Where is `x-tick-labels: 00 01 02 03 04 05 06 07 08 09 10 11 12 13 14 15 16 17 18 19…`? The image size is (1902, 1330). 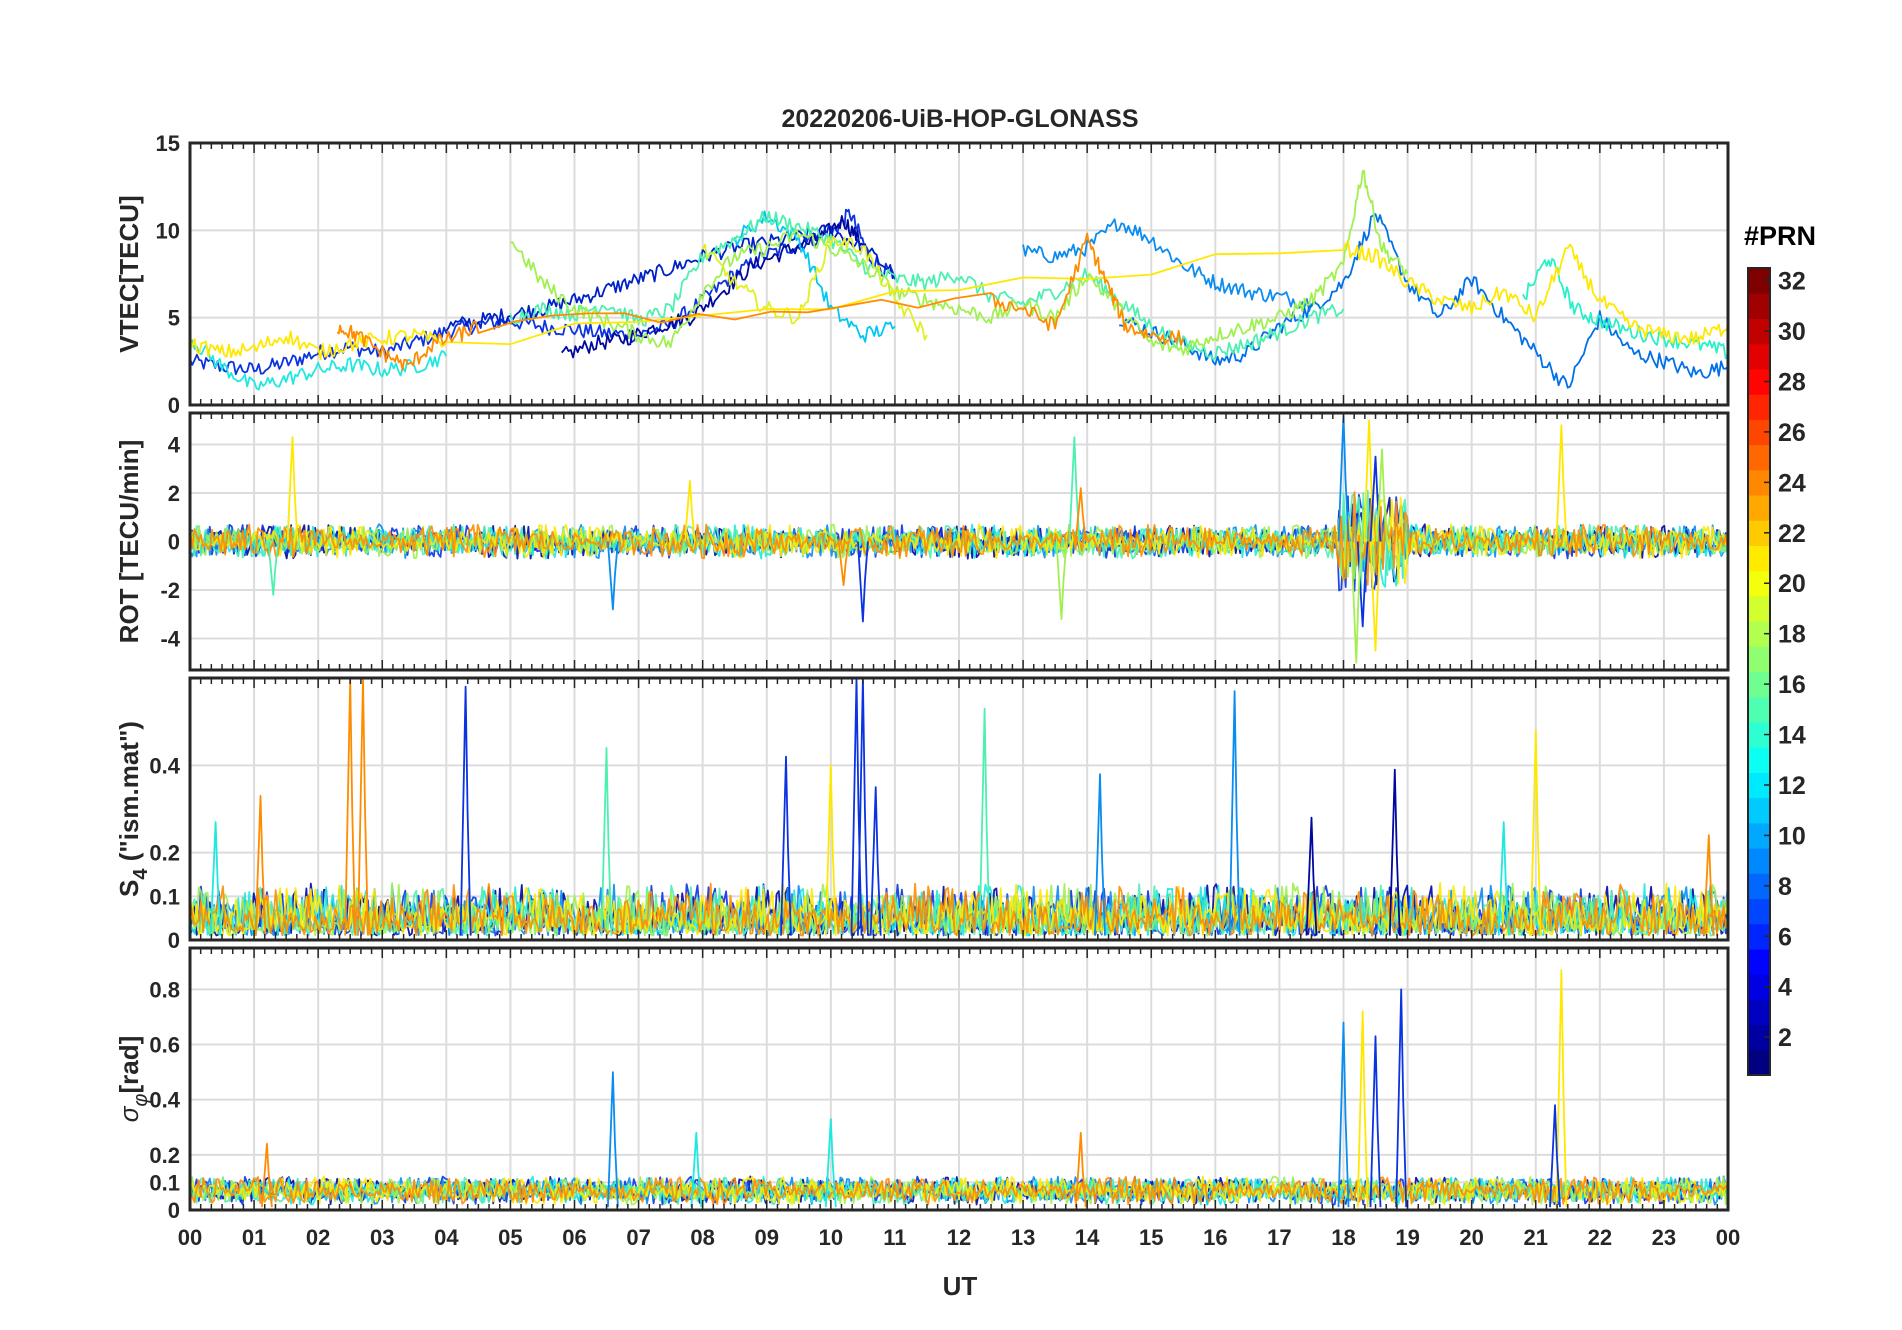 x-tick-labels: 00 01 02 03 04 05 06 07 08 09 10 11 12 13 14 15 16 17 18 19… is located at coordinates (959, 1237).